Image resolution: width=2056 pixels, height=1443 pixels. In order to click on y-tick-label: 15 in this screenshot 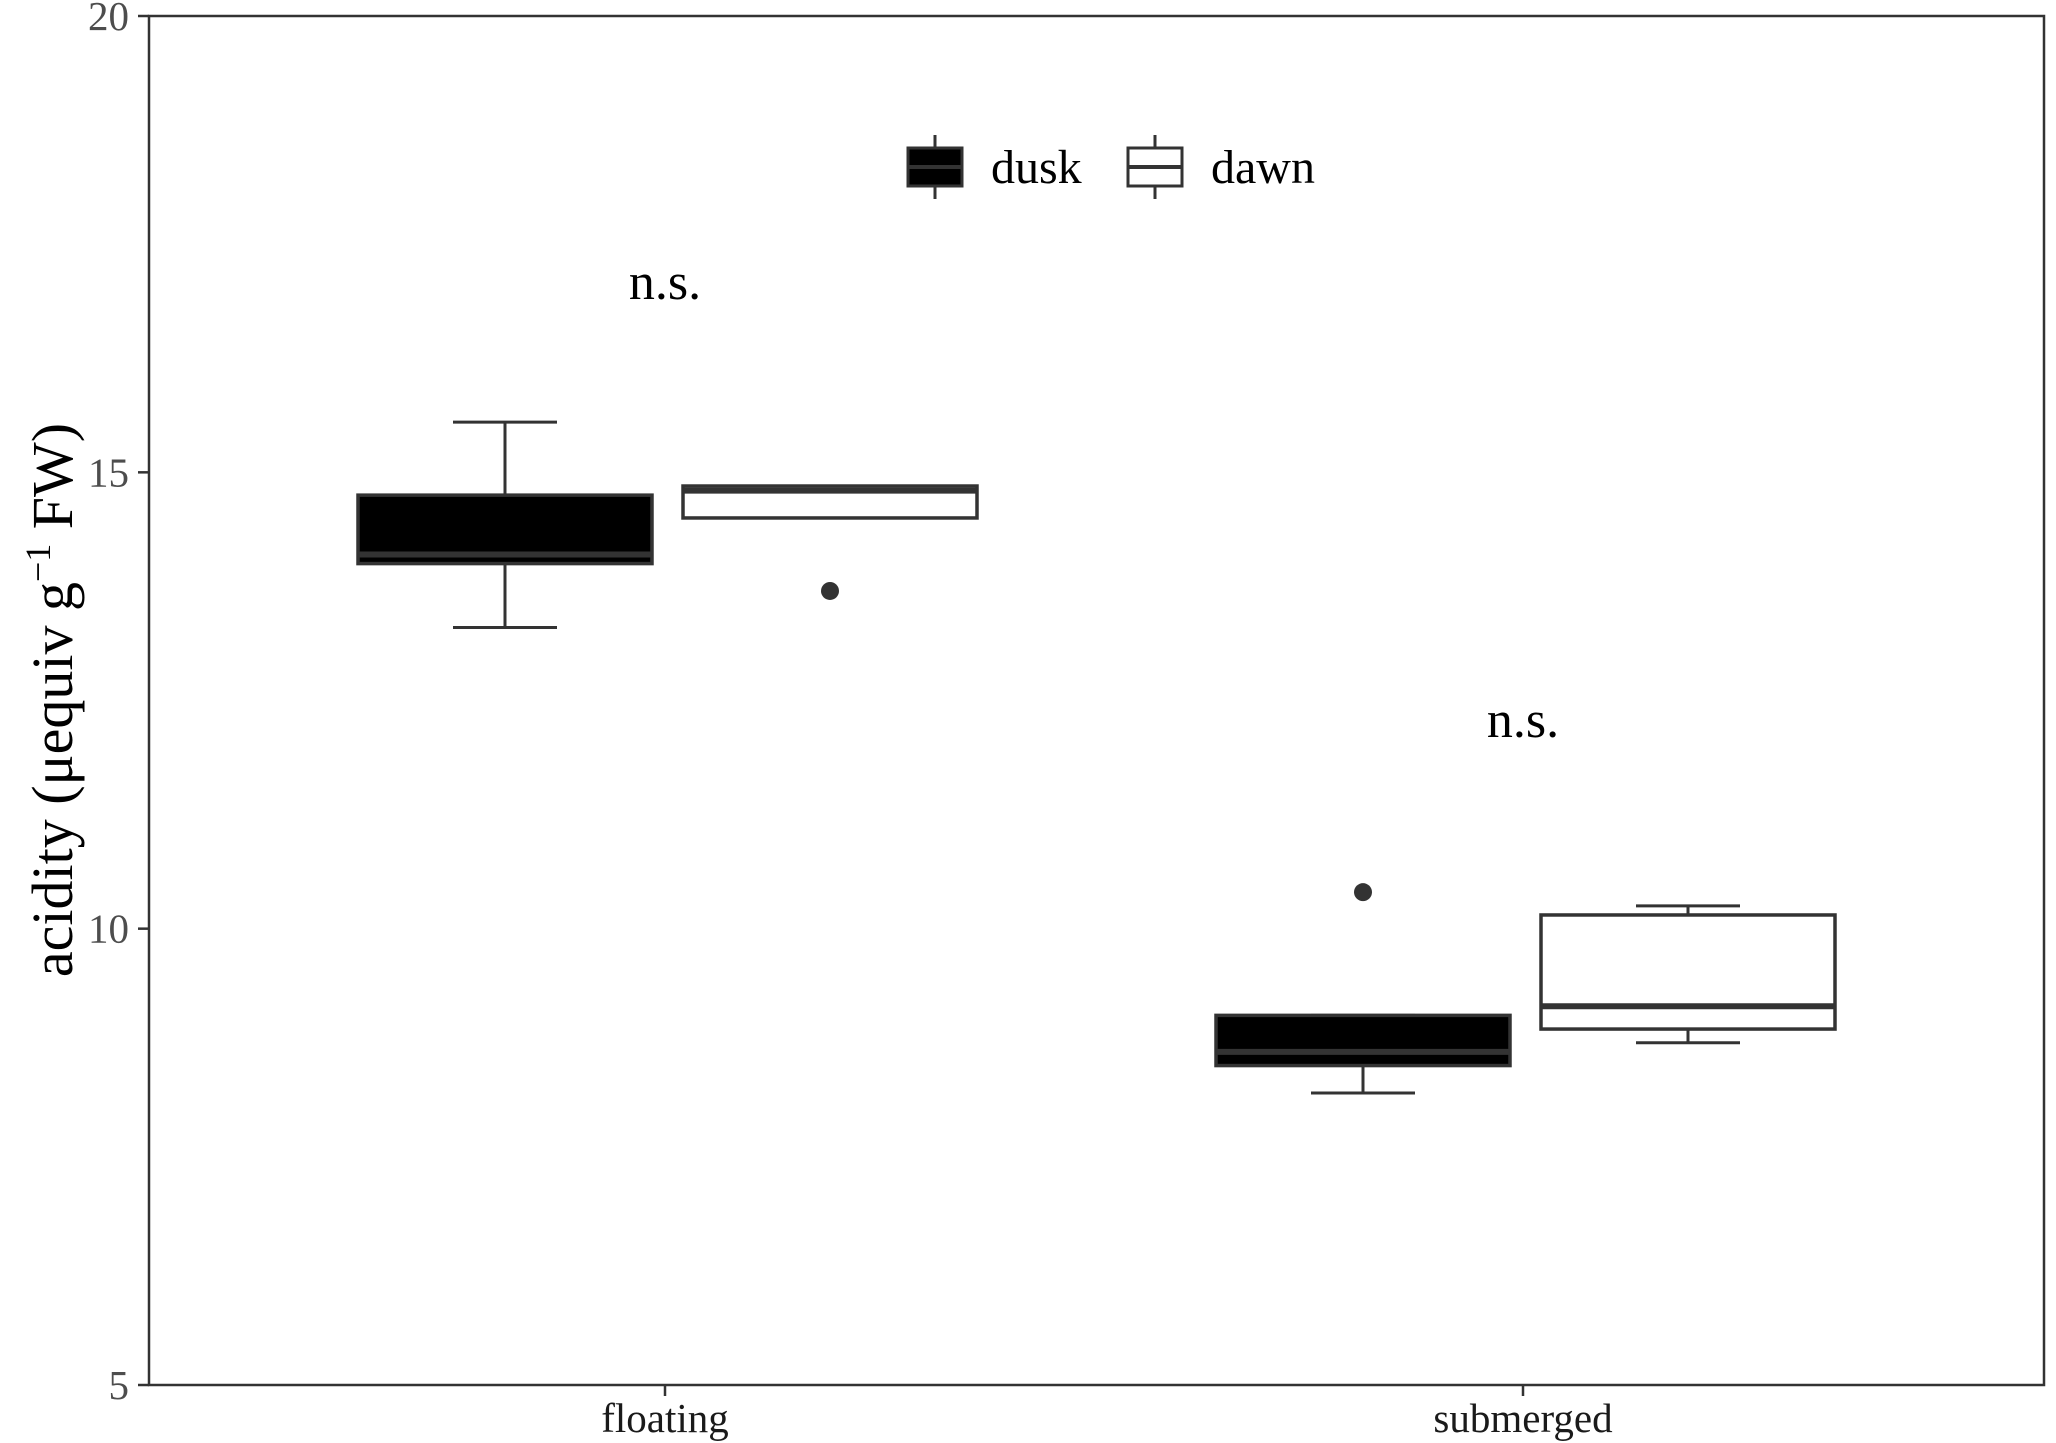, I will do `click(108, 472)`.